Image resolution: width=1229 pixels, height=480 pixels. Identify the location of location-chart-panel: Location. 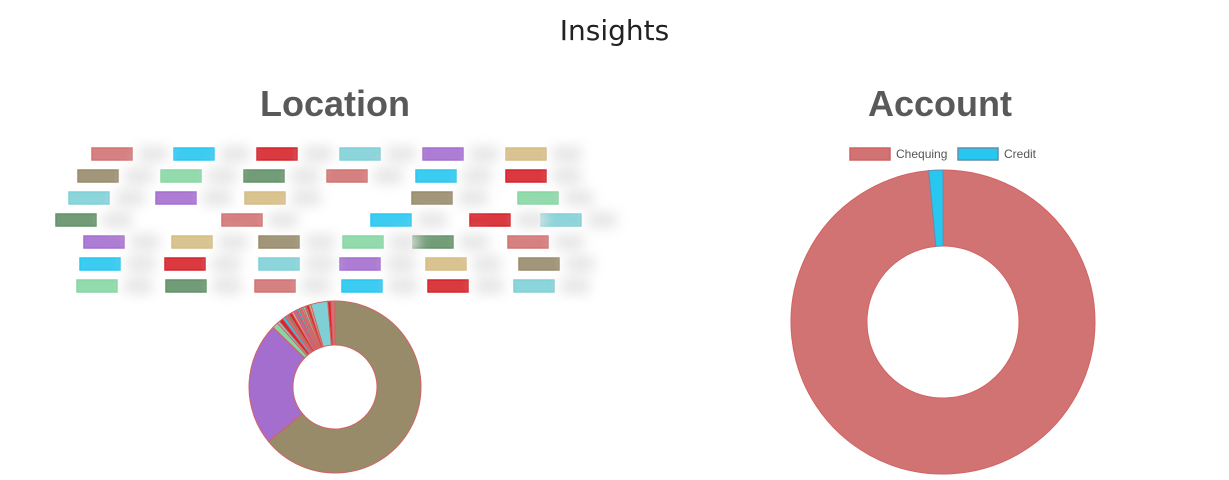
(335, 104).